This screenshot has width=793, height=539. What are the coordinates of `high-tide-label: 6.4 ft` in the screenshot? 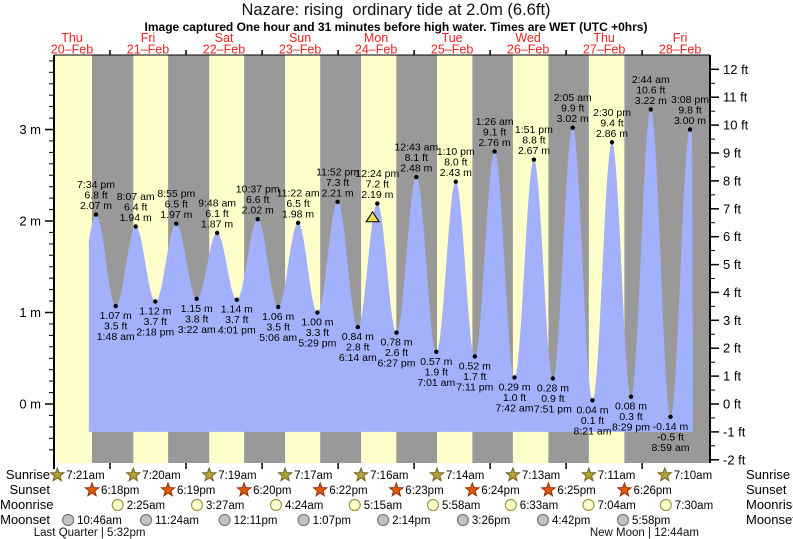 It's located at (135, 208).